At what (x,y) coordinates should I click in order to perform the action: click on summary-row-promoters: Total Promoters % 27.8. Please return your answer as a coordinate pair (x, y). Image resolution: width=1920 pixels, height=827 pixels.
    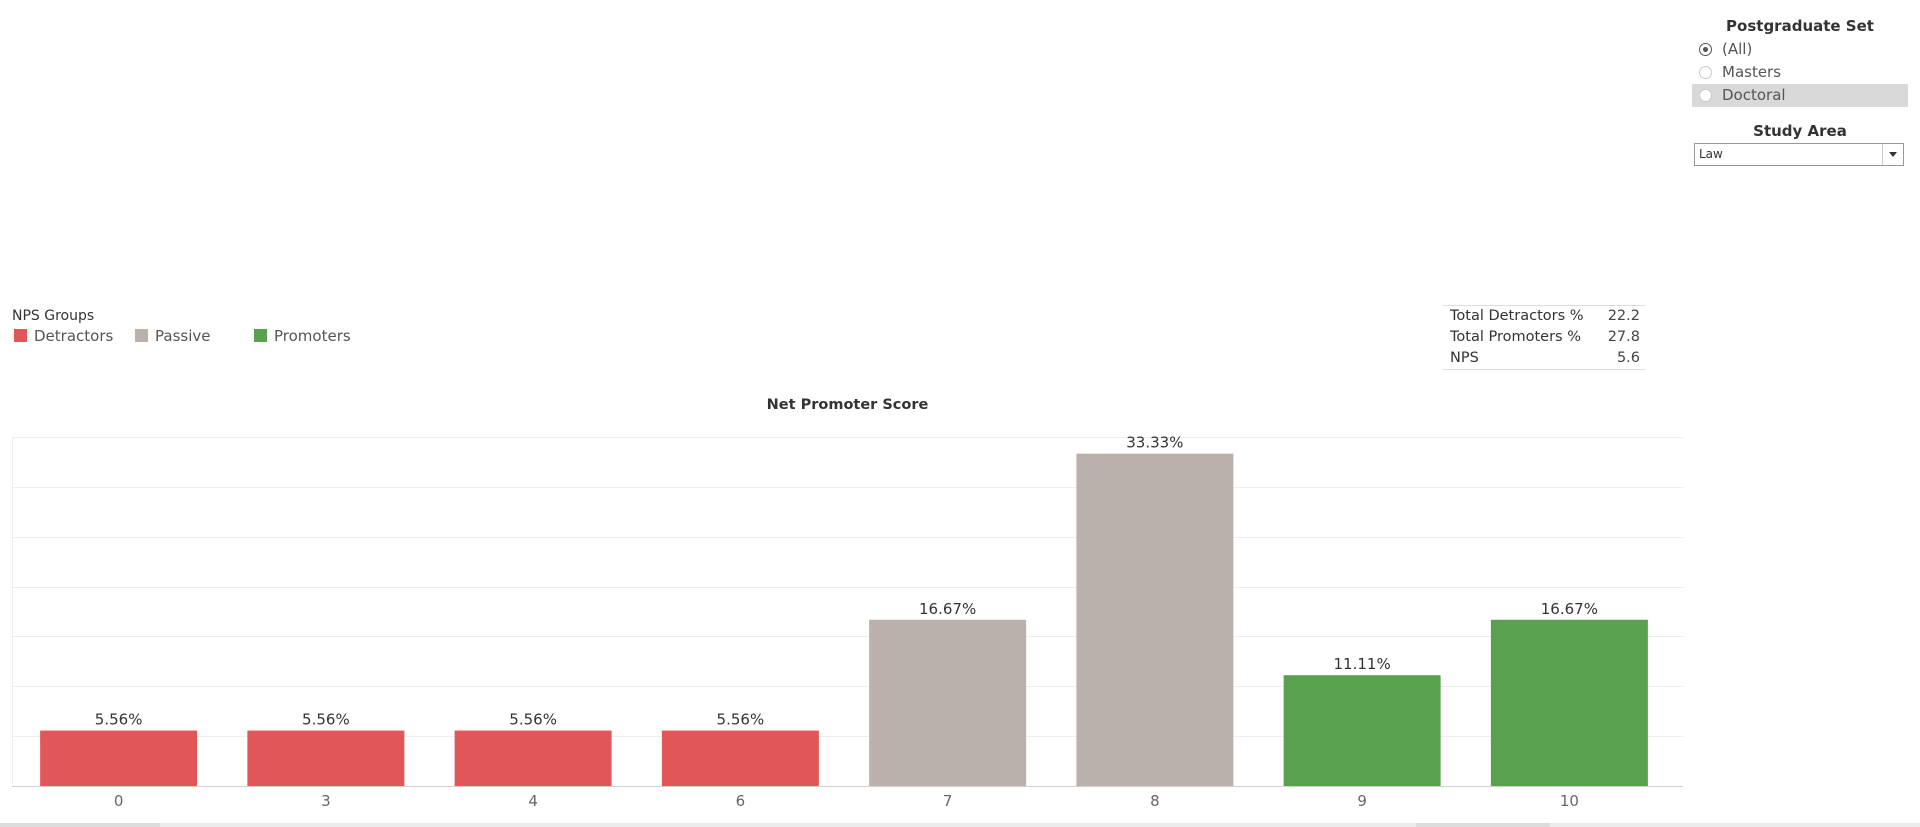
    Looking at the image, I should click on (1544, 337).